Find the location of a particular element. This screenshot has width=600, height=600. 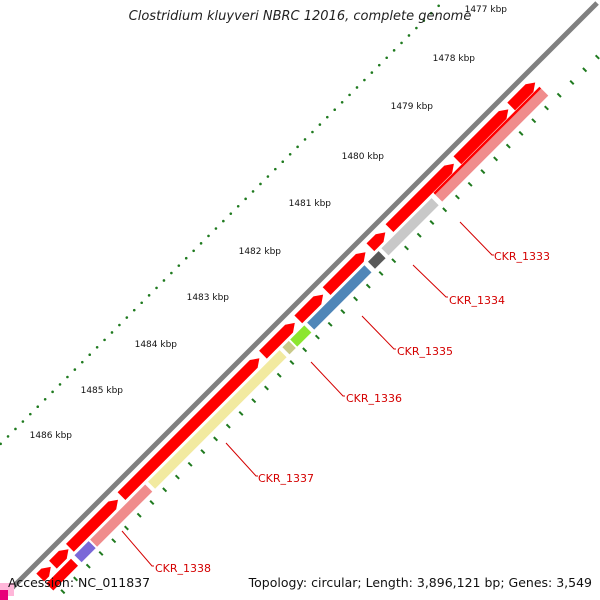

ruler-label: 1481 kbp is located at coordinates (310, 204).